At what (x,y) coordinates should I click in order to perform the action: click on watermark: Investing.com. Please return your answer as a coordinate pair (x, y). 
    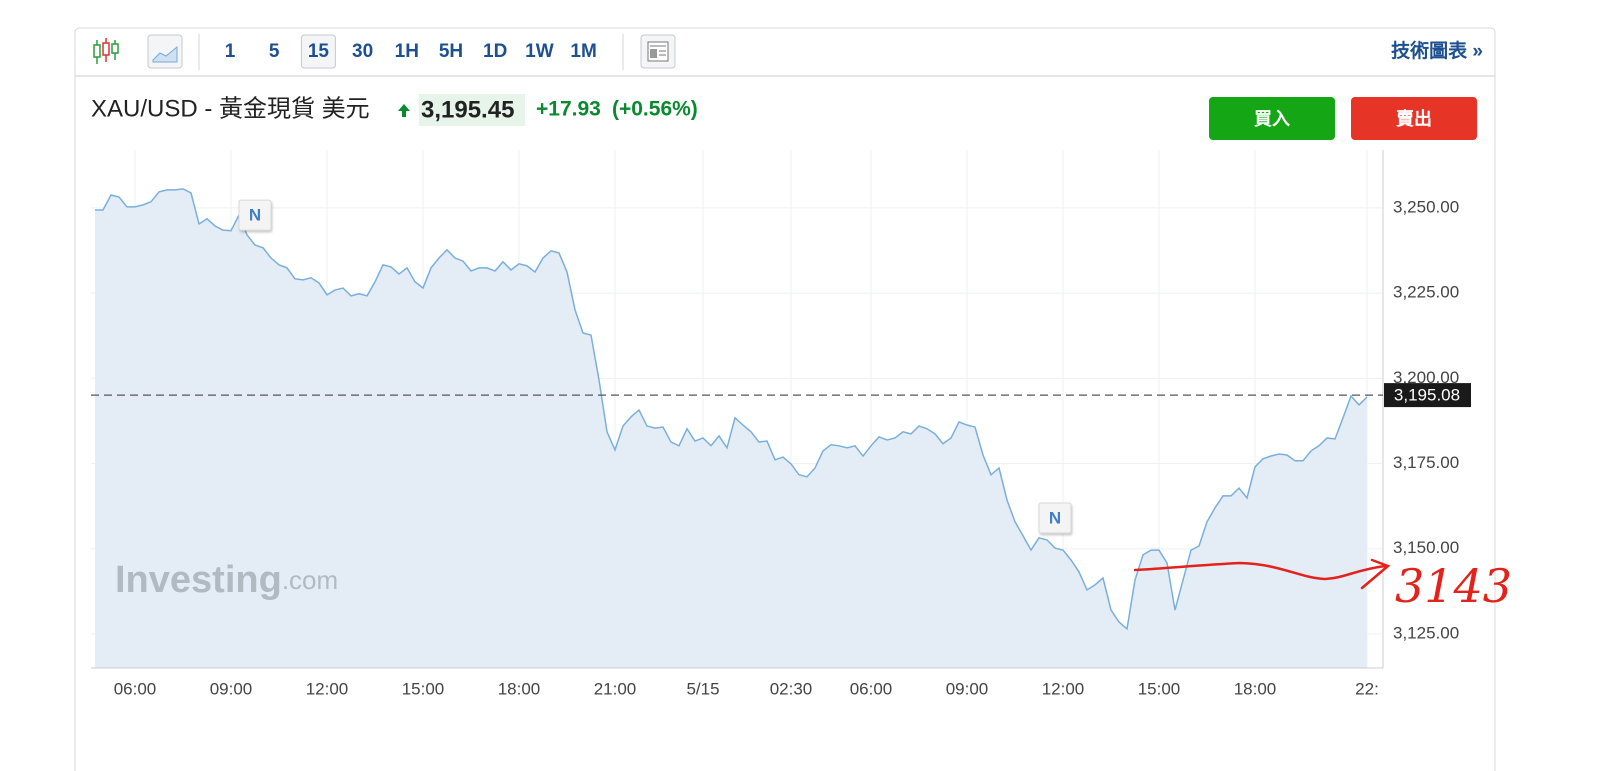
    Looking at the image, I should click on (226, 580).